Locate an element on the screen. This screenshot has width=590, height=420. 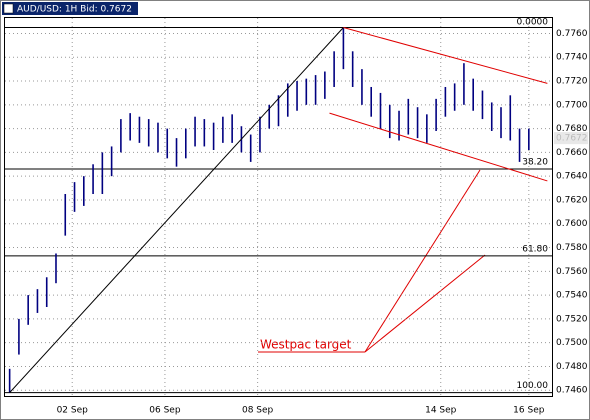
title-bar is located at coordinates (70, 8).